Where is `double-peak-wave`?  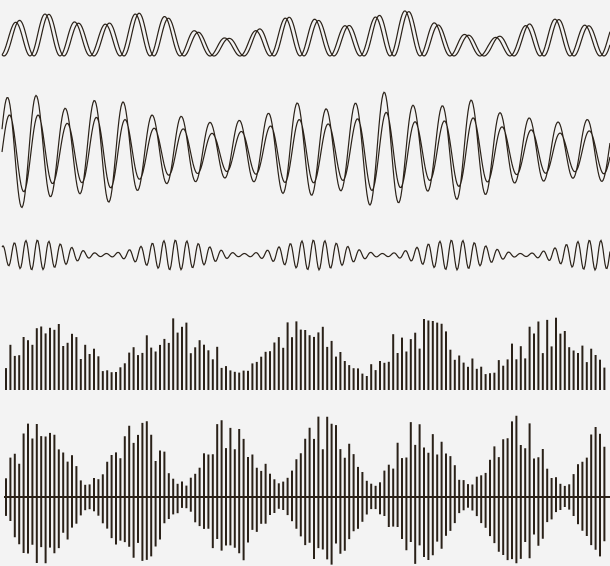
double-peak-wave is located at coordinates (305, 33).